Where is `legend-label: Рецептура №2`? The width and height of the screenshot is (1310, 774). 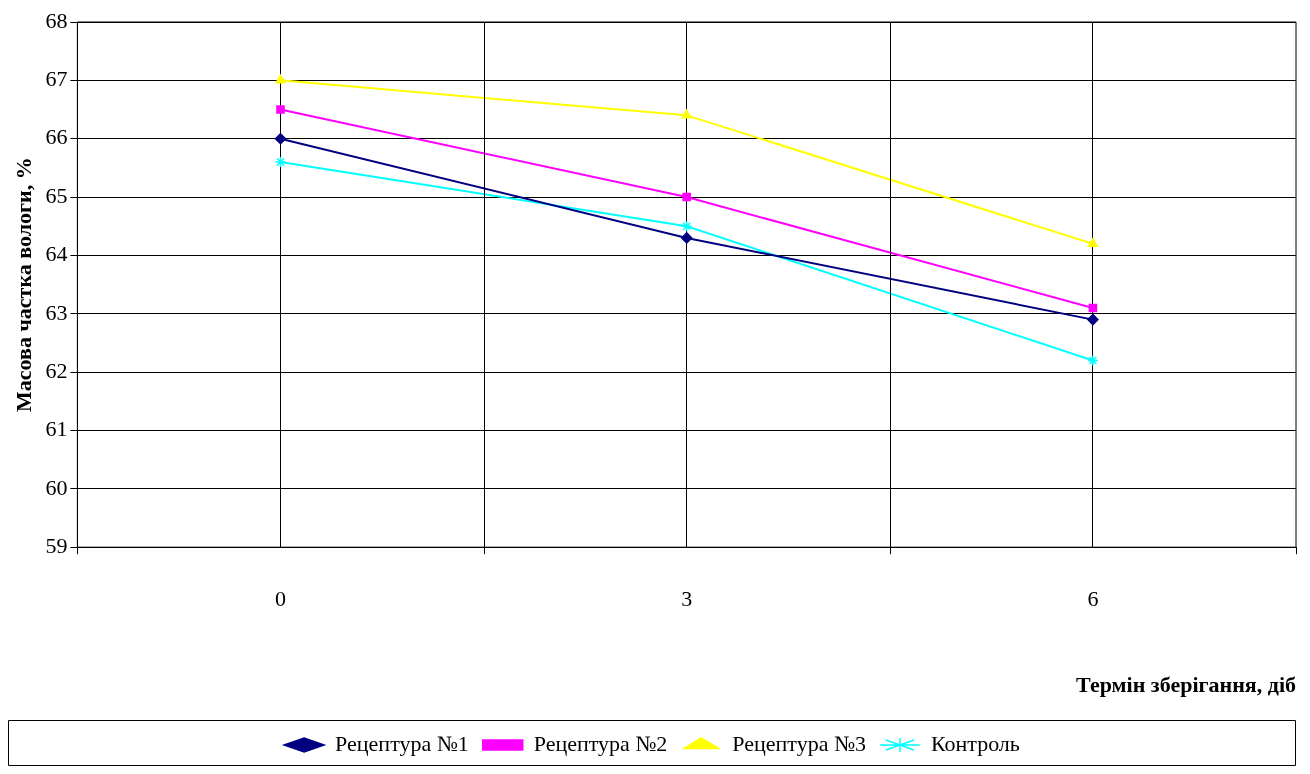 legend-label: Рецептура №2 is located at coordinates (600, 743).